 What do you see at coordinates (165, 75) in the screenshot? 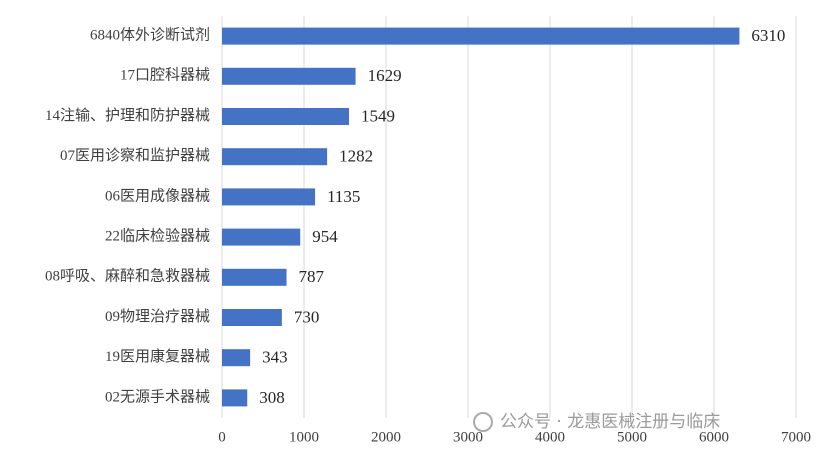
I see `y-tick-label: 17口腔科器械` at bounding box center [165, 75].